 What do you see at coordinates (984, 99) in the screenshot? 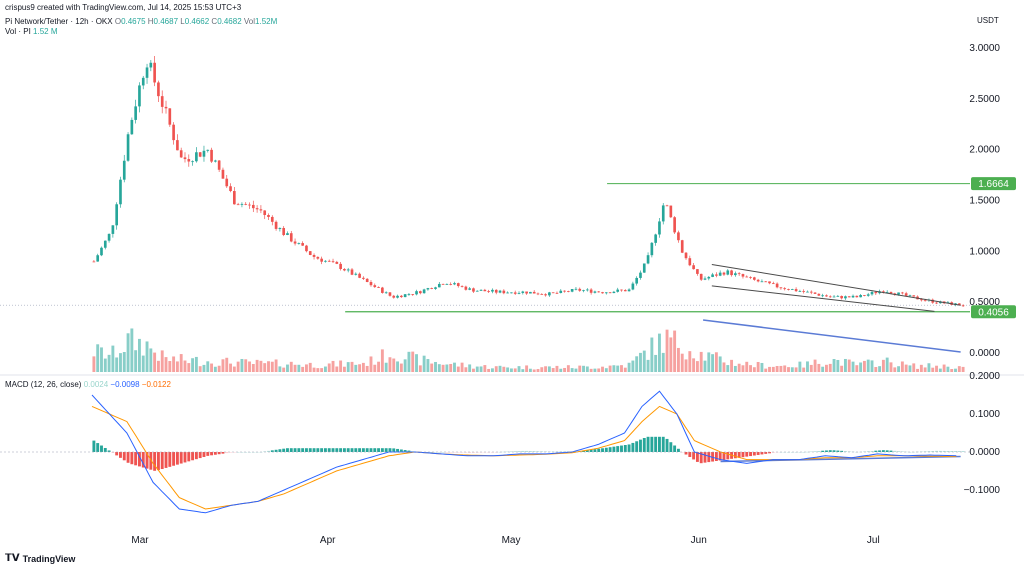
I see `price-axis-tick: 2.5000` at bounding box center [984, 99].